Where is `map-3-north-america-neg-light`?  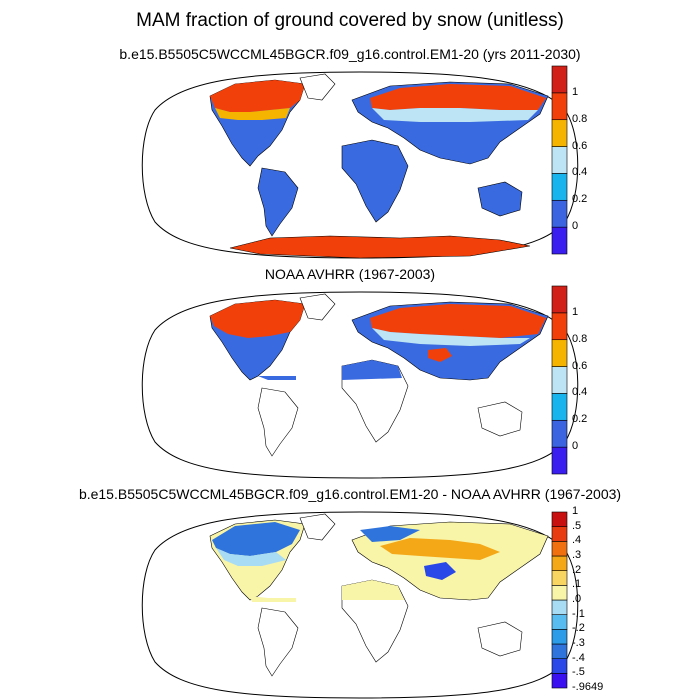 map-3-north-america-neg-light is located at coordinates (251, 557).